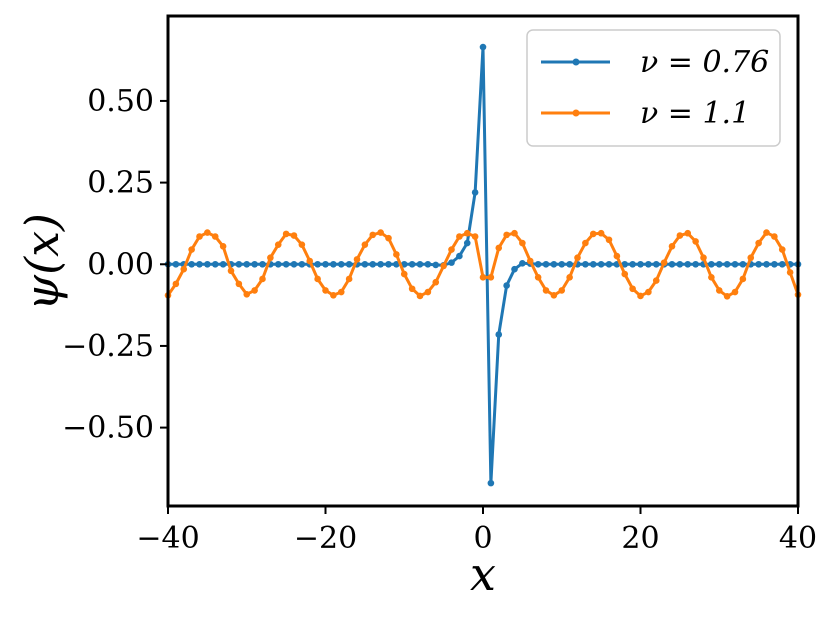 This screenshot has width=830, height=623. I want to click on x-tick-label: −40, so click(167, 538).